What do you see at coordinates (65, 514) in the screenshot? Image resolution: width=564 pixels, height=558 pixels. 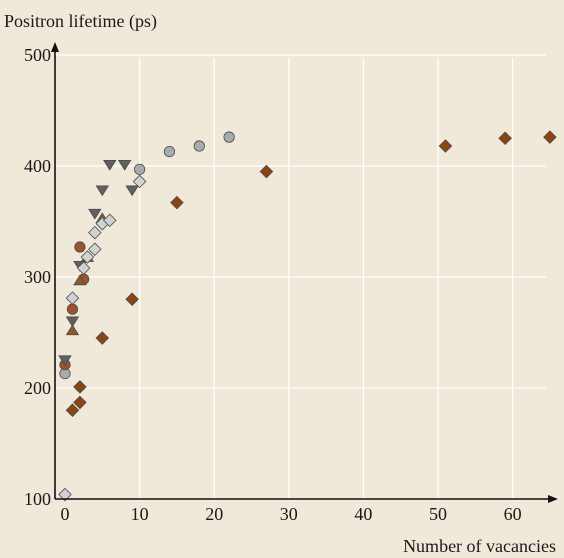 I see `x-tick-label: 0` at bounding box center [65, 514].